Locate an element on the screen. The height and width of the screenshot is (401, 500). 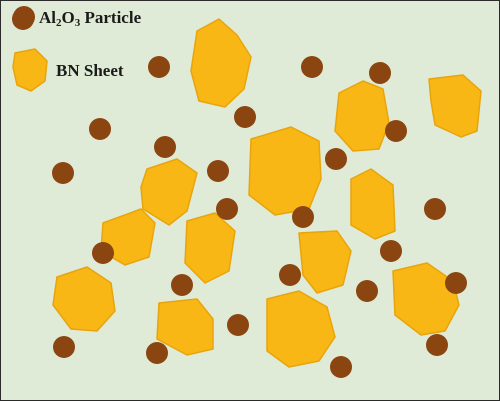
particle-word: Particle is located at coordinates (111, 17).